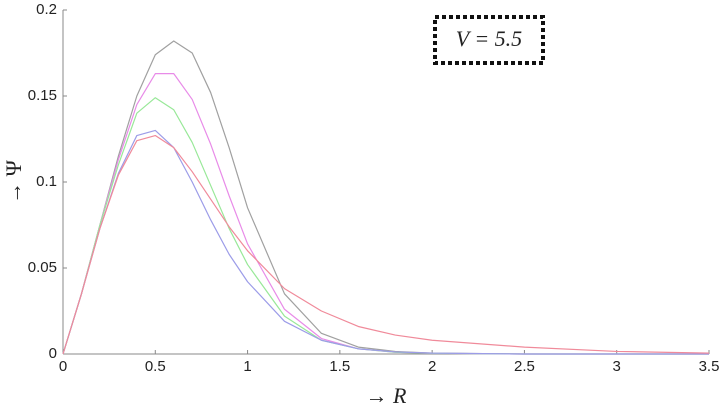  I want to click on y-tick-label: 0, so click(53, 353).